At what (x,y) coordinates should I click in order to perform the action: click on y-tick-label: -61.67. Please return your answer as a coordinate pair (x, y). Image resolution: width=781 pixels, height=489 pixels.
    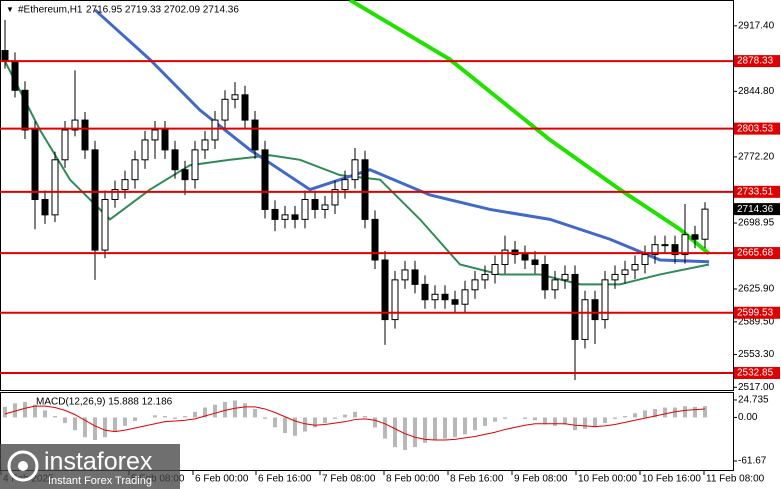
    Looking at the image, I should click on (752, 461).